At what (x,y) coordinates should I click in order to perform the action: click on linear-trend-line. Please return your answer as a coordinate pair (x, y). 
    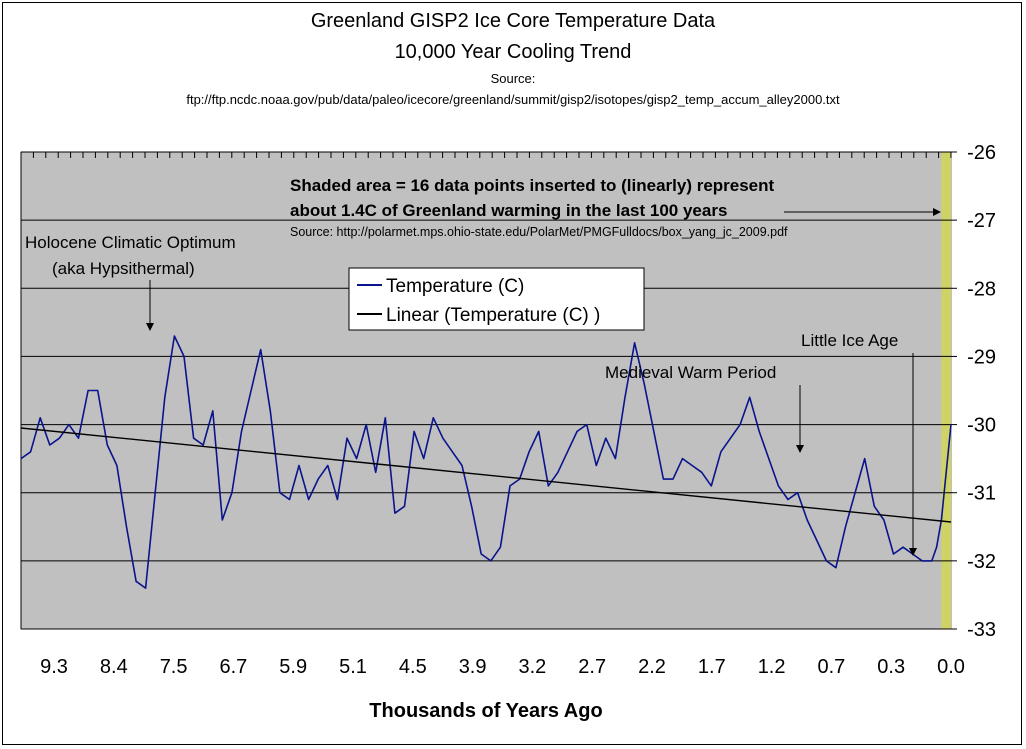
    Looking at the image, I should click on (486, 475).